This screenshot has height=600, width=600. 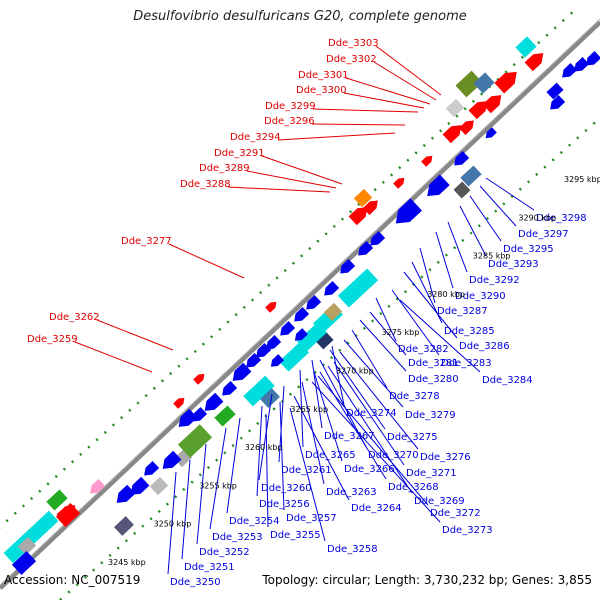 I want to click on reverse-gene-label-20: Dde_3270, so click(x=393, y=455).